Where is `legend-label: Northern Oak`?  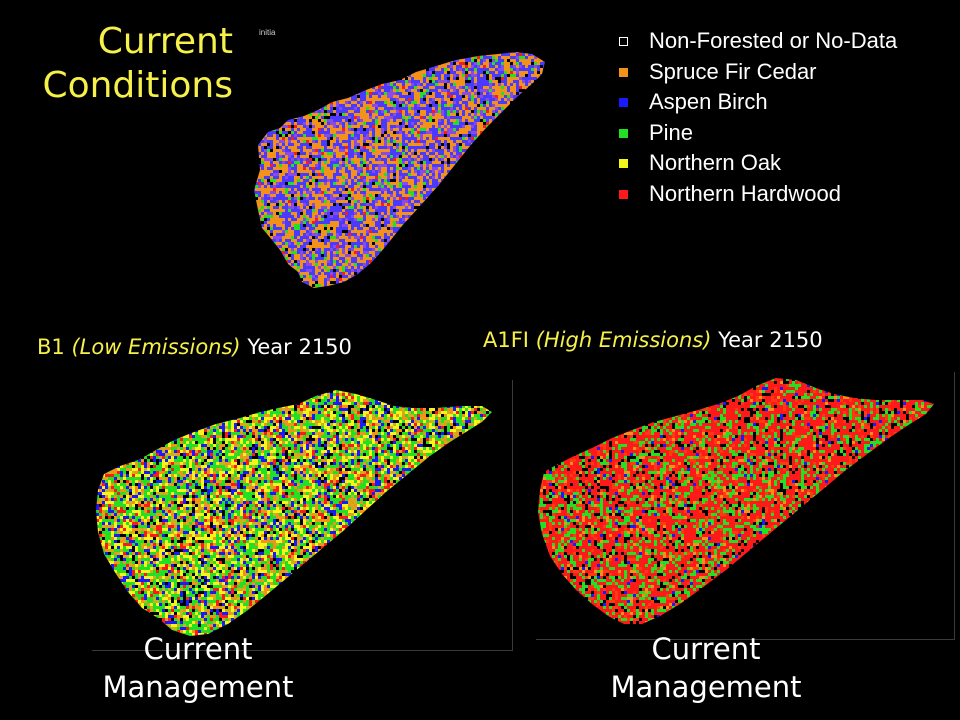 legend-label: Northern Oak is located at coordinates (715, 163).